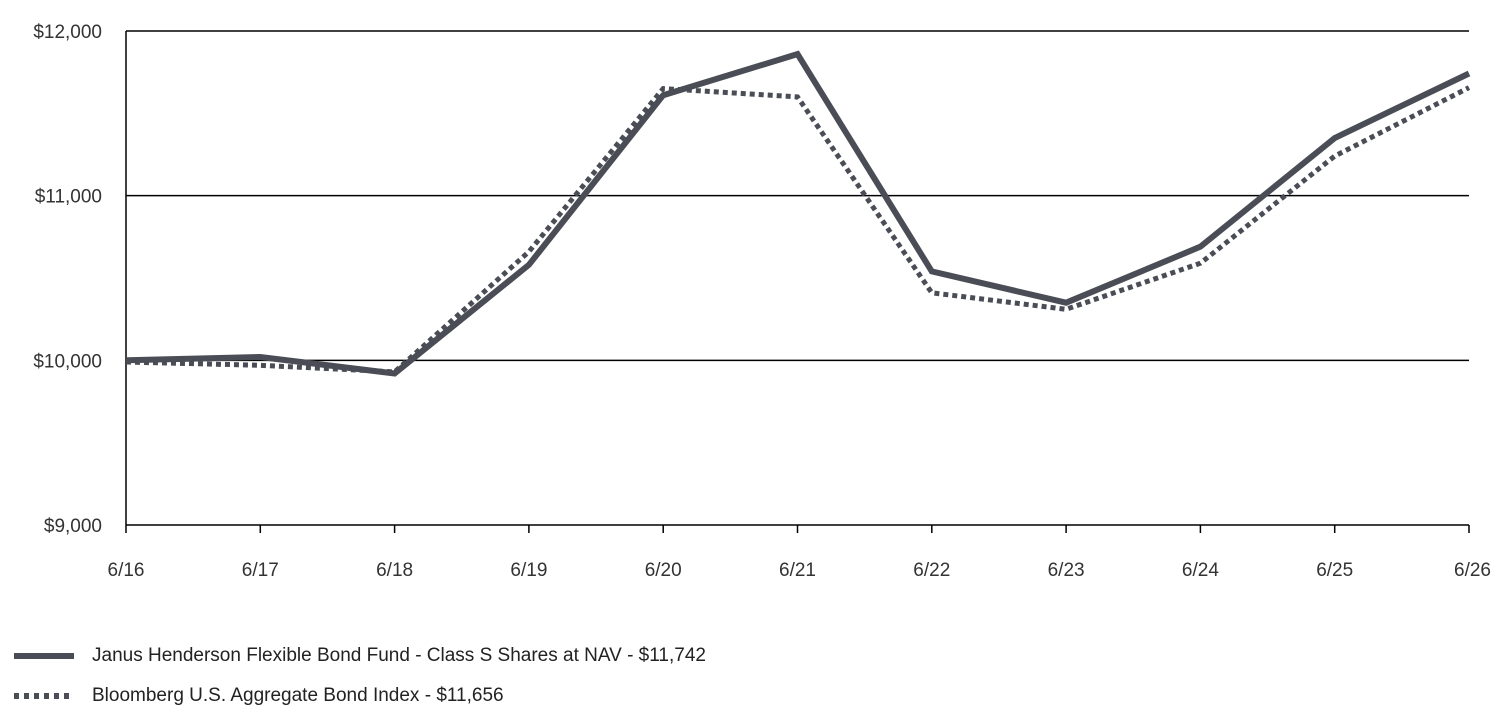 This screenshot has width=1512, height=716. Describe the element at coordinates (1066, 570) in the screenshot. I see `x-tick-label: 6/23` at that location.